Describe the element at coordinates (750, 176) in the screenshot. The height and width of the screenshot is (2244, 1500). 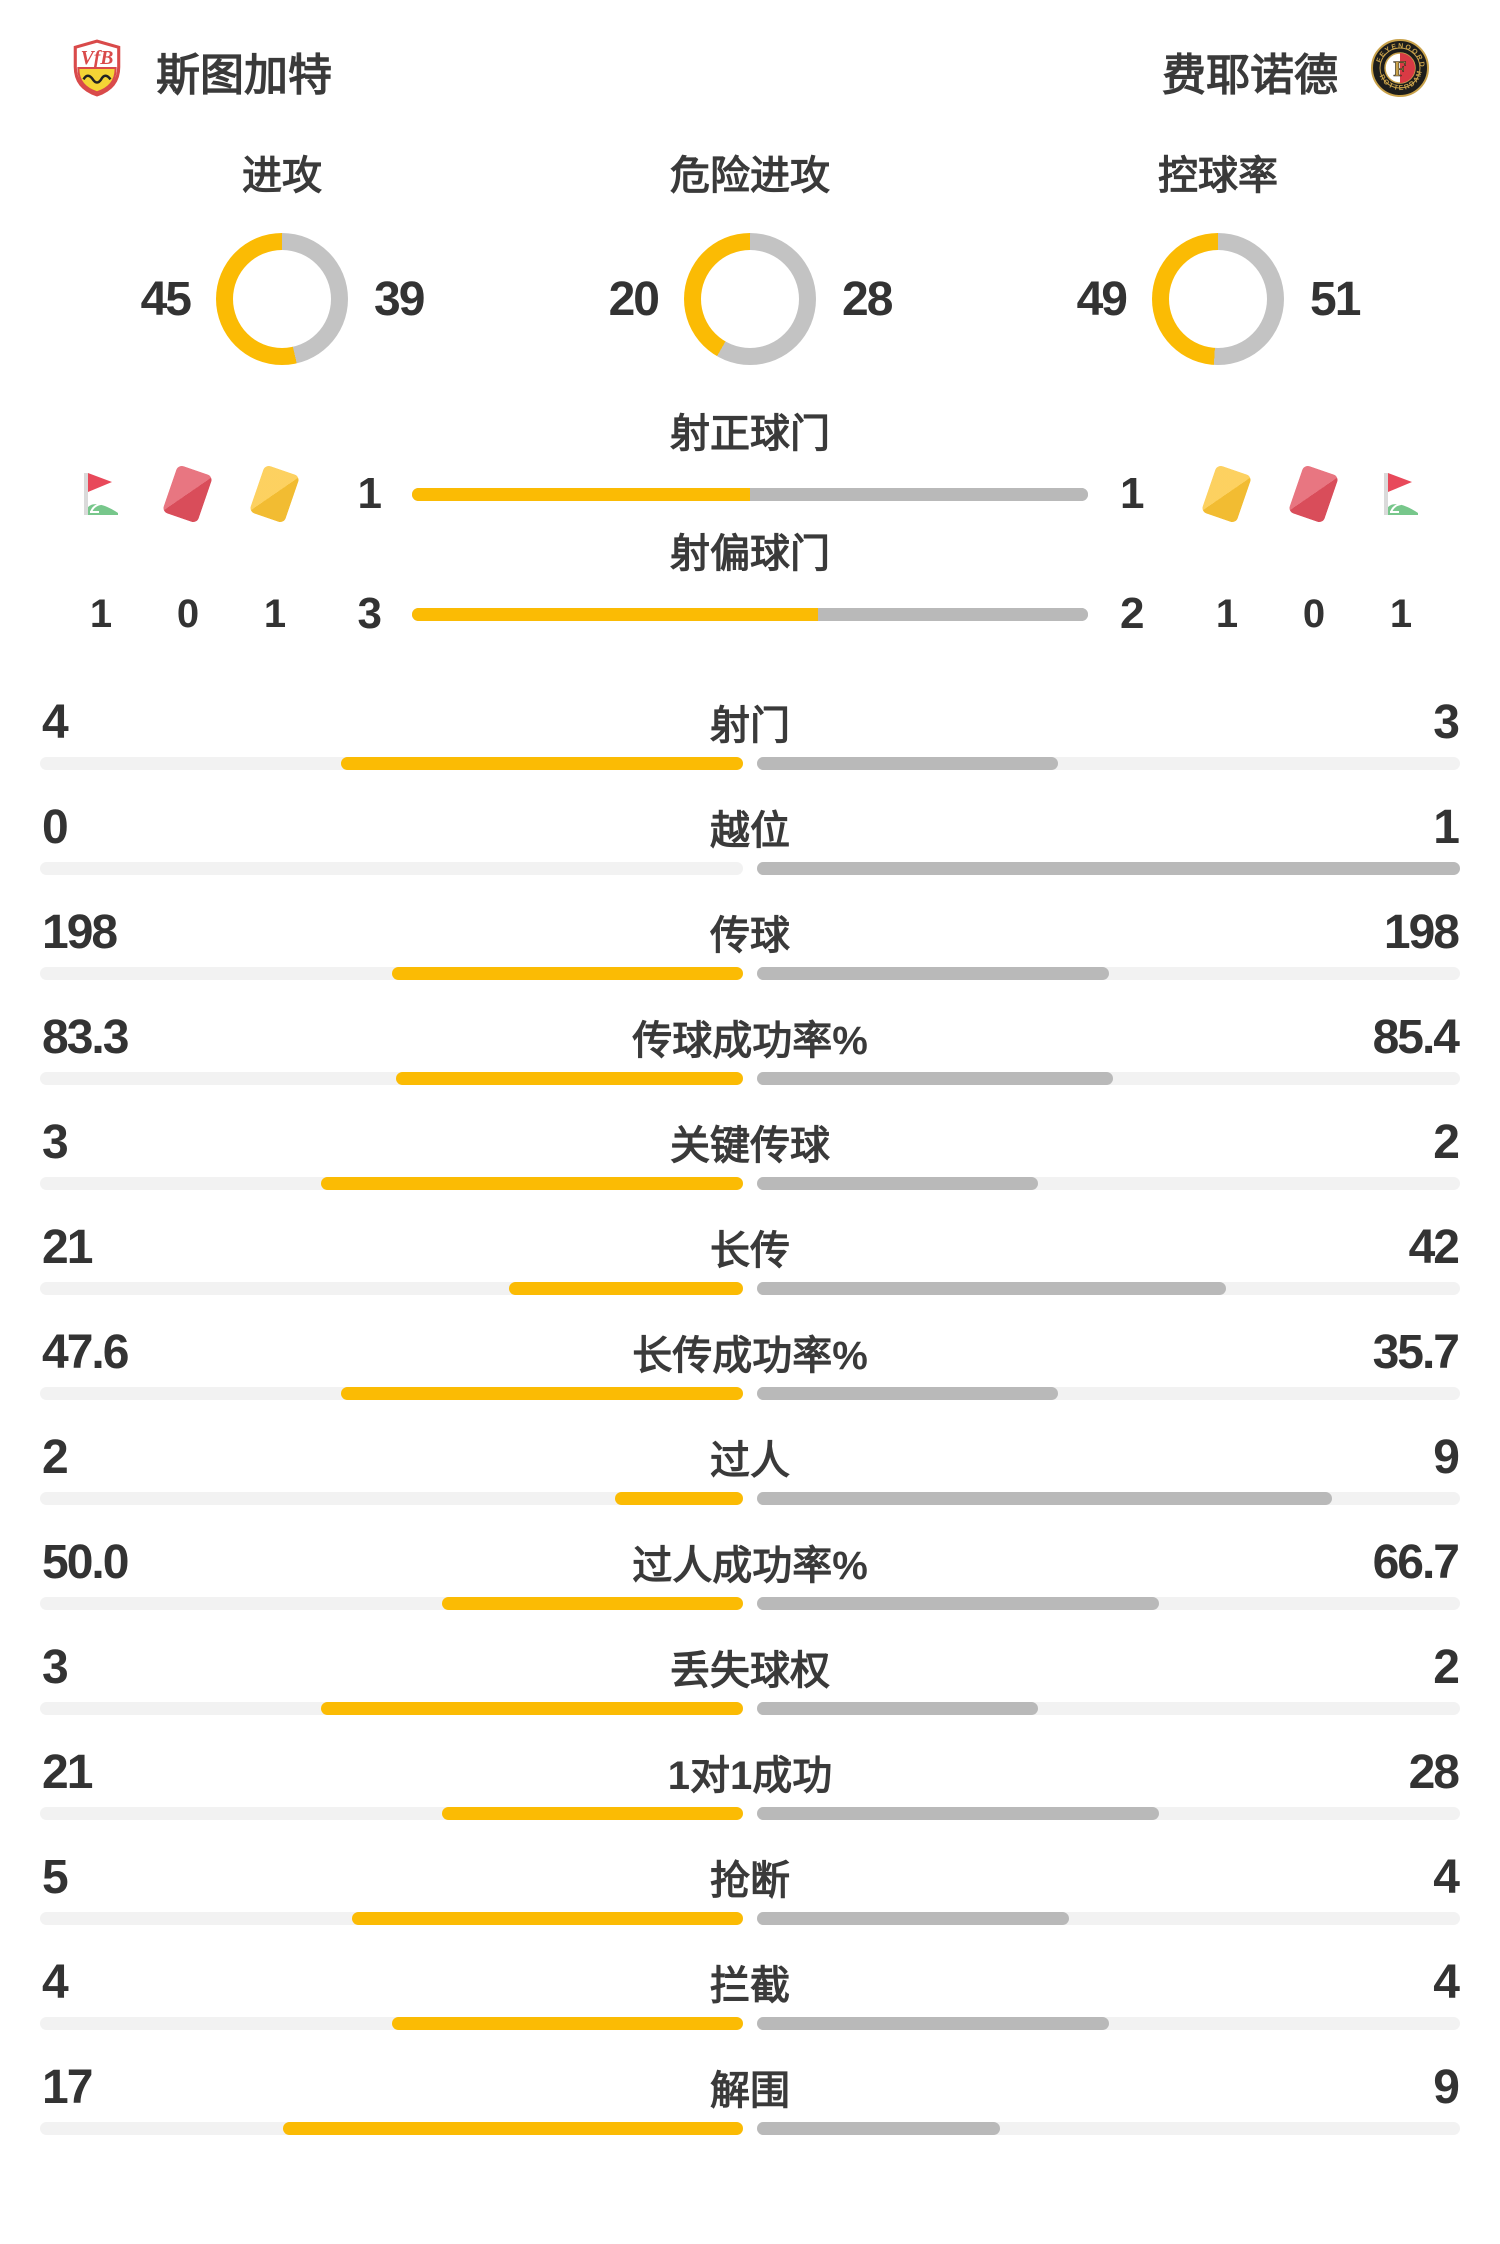
I see `donut-title: 危险进攻` at that location.